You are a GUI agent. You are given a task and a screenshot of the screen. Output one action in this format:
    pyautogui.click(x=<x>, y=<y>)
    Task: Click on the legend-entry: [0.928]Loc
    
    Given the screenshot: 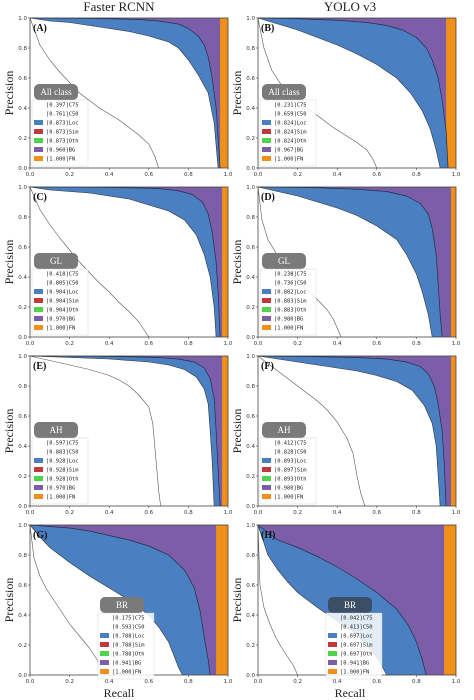 What is the action you would take?
    pyautogui.click(x=62, y=462)
    